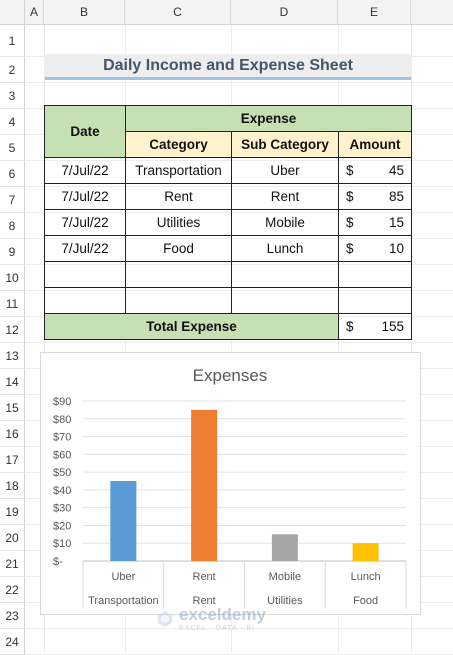 Image resolution: width=453 pixels, height=655 pixels. Describe the element at coordinates (285, 196) in the screenshot. I see `subcategory-cell: Rent` at that location.